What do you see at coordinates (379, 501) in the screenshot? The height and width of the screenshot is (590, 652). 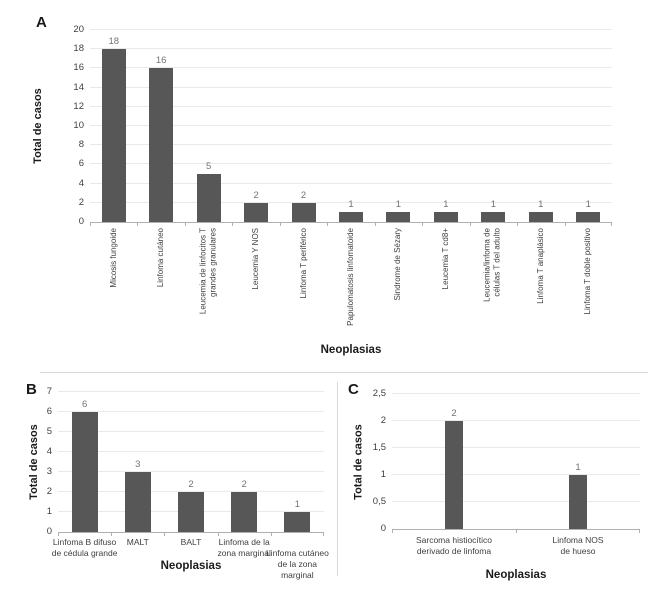 I see `y-tick-label: 0,5` at bounding box center [379, 501].